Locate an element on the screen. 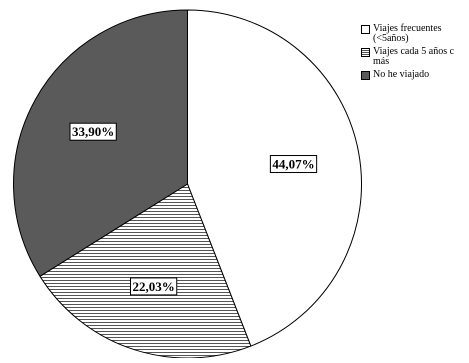  legend-item-never: No he viajado is located at coordinates (415, 75).